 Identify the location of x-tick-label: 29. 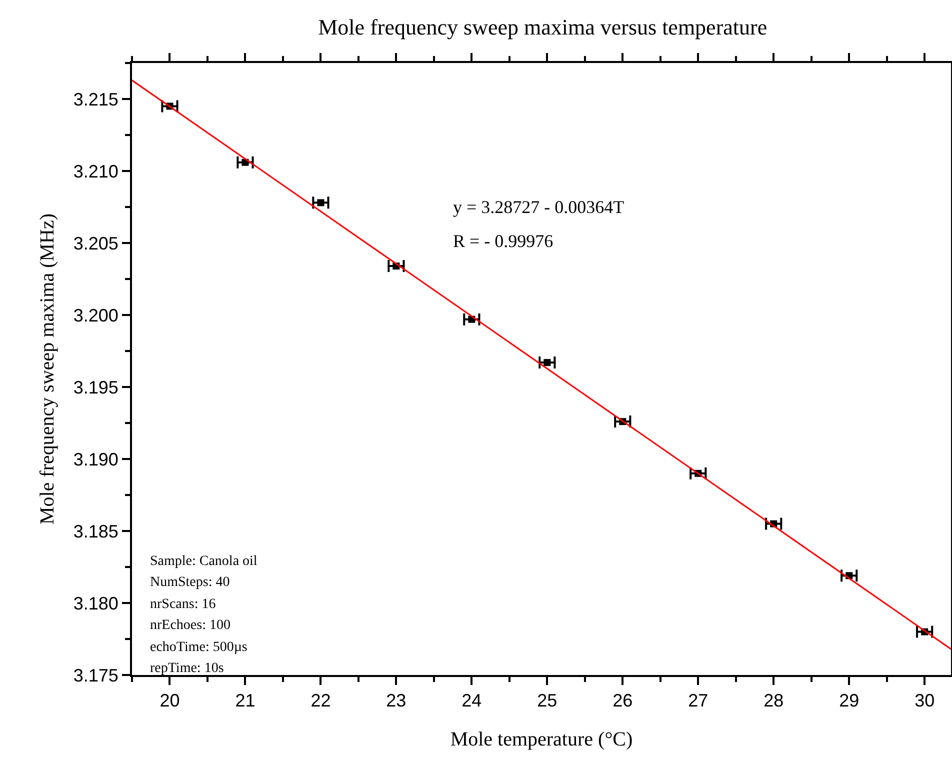
(849, 700).